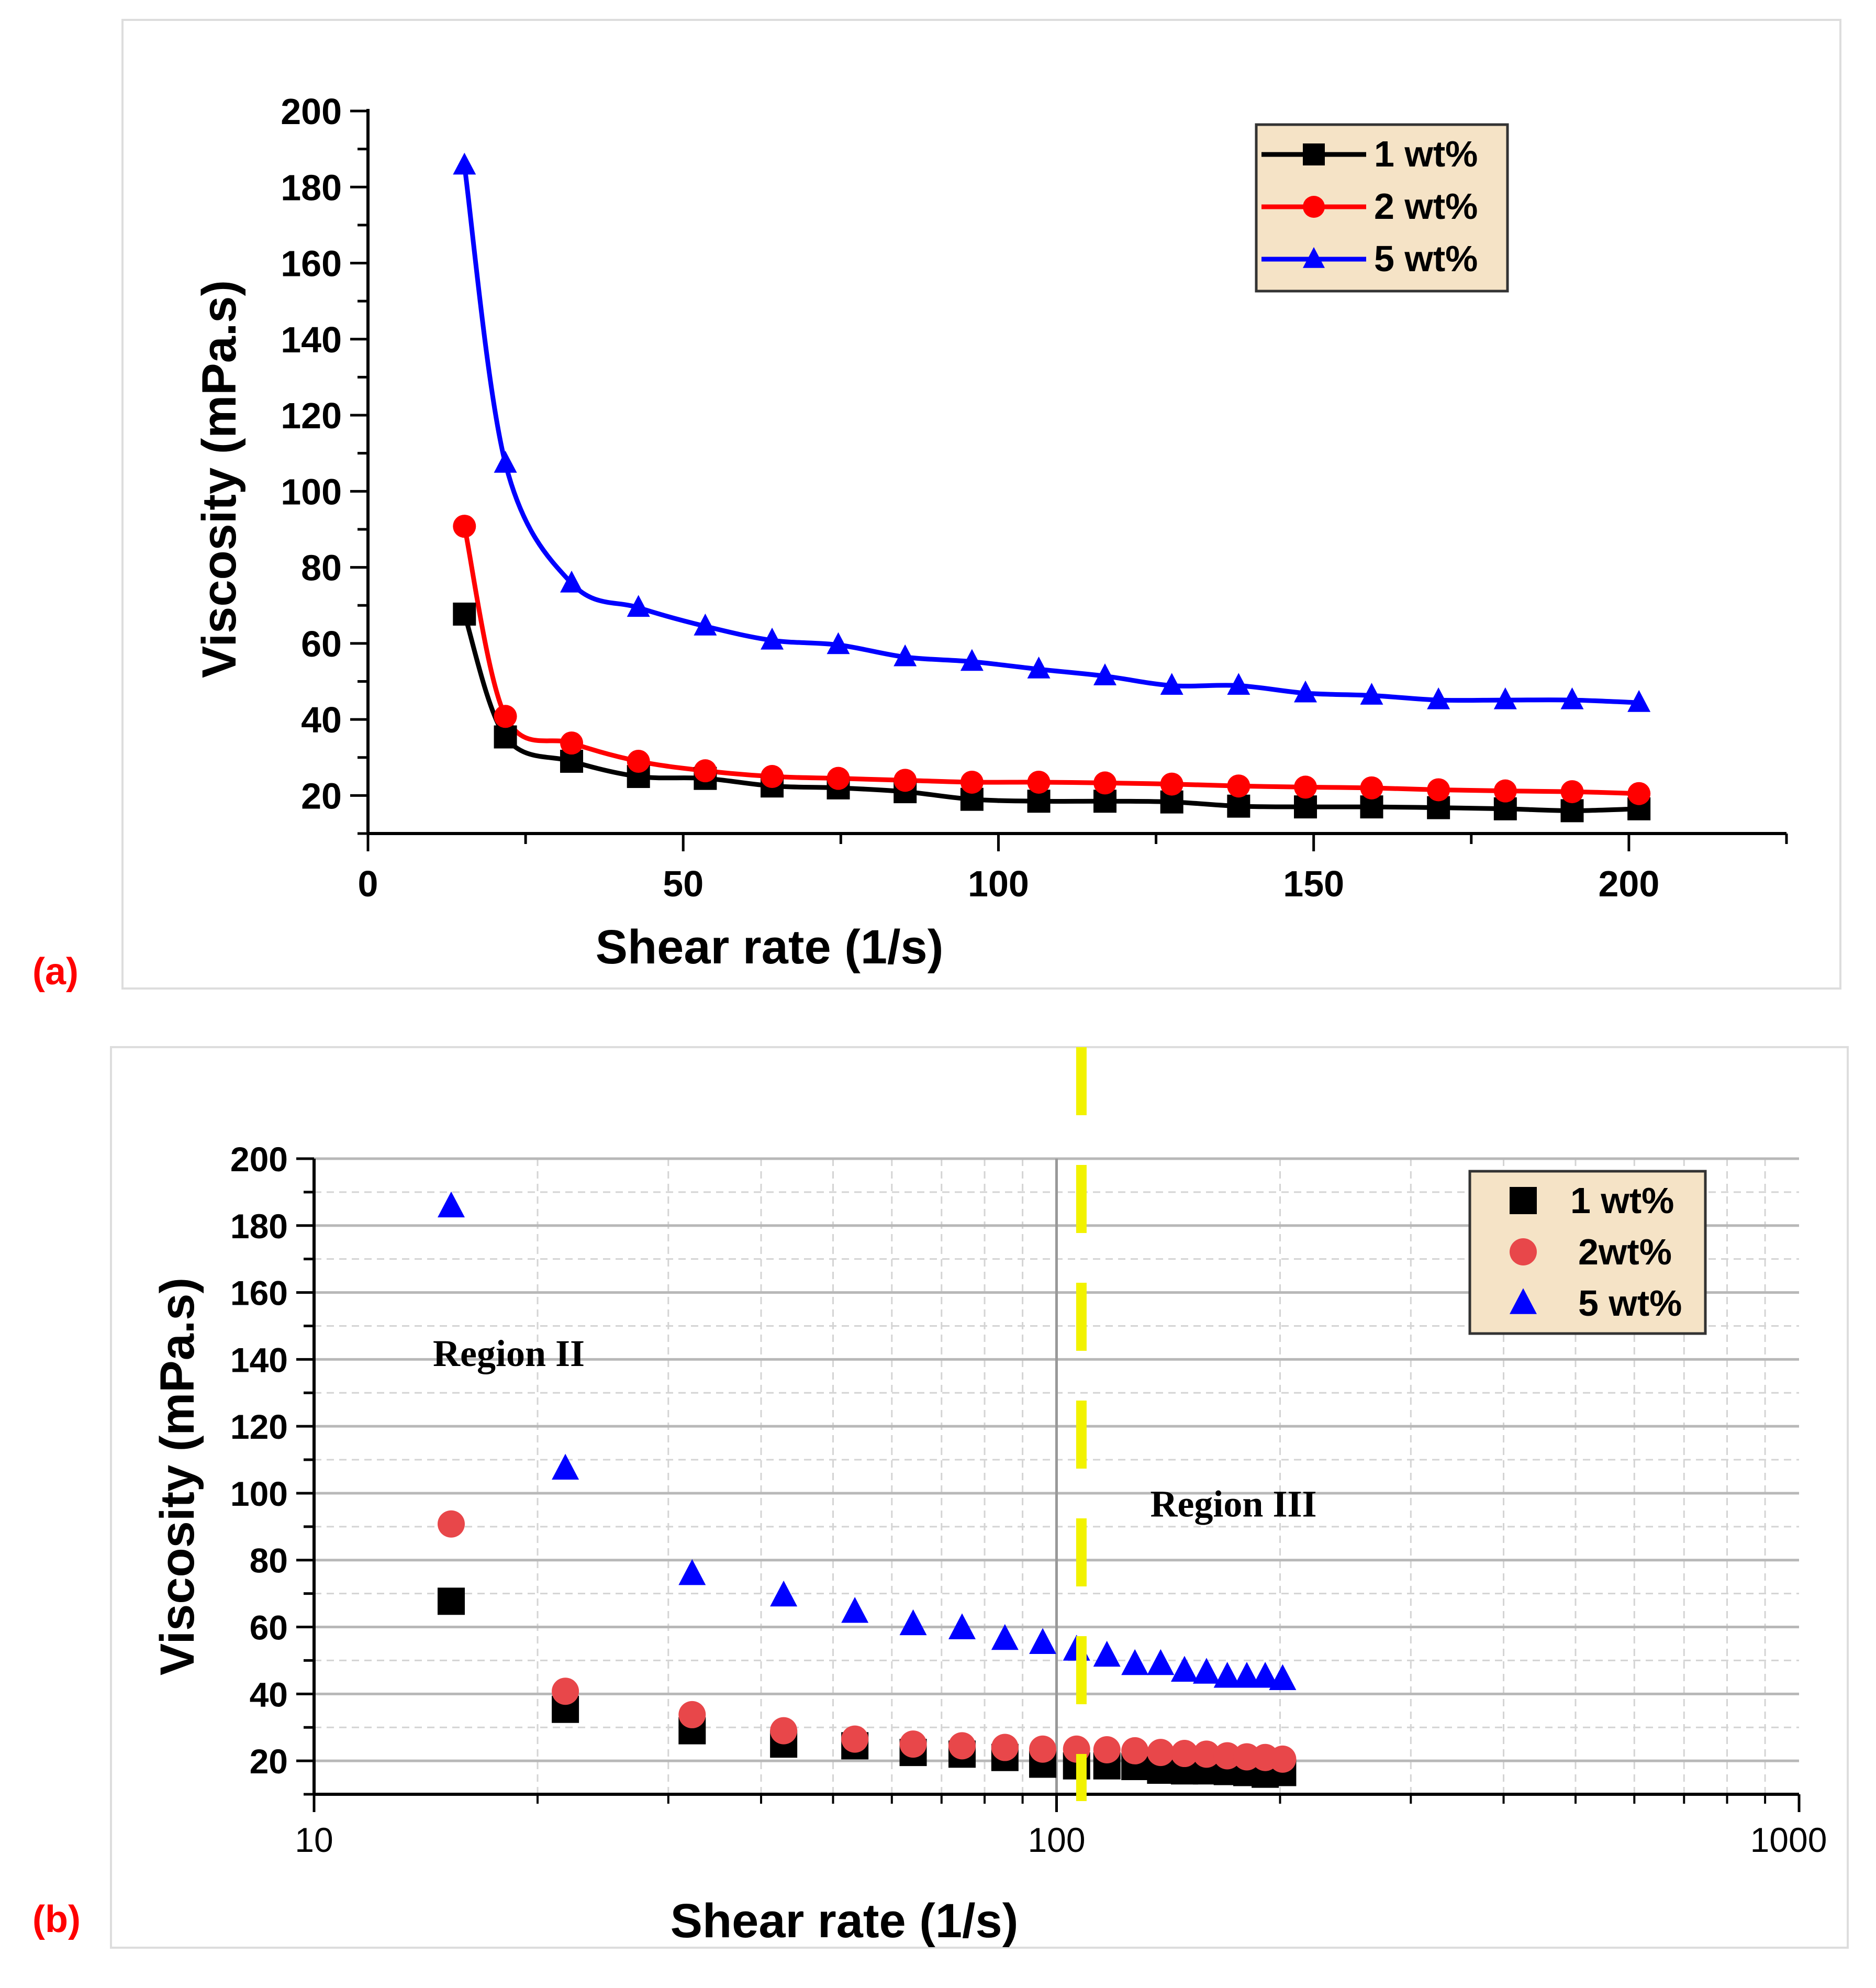  Describe the element at coordinates (311, 454) in the screenshot. I see `panel-a-y-tick-labels: 20 40 60 80 100 120 140 160 180 200` at that location.